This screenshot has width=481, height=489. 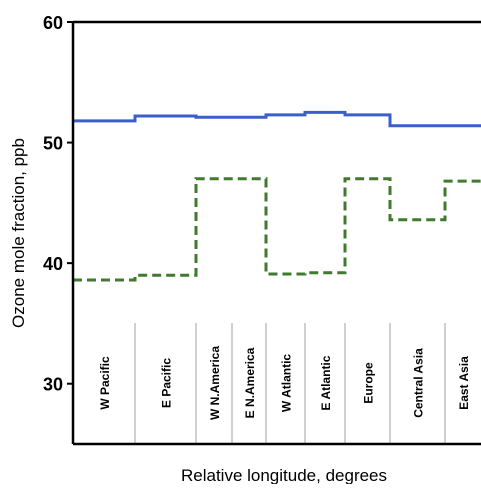 I want to click on region-label: East Asia, so click(x=464, y=383).